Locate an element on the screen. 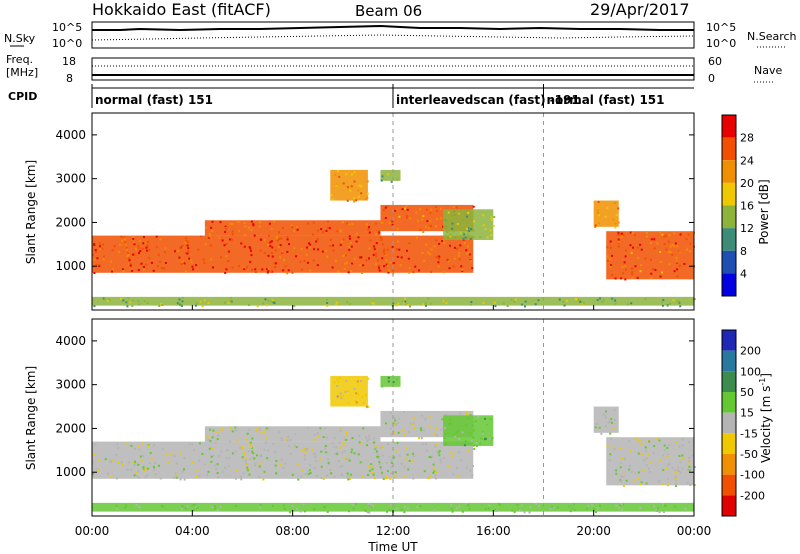 The height and width of the screenshot is (554, 800). ytick-label: 2000 is located at coordinates (70, 428).